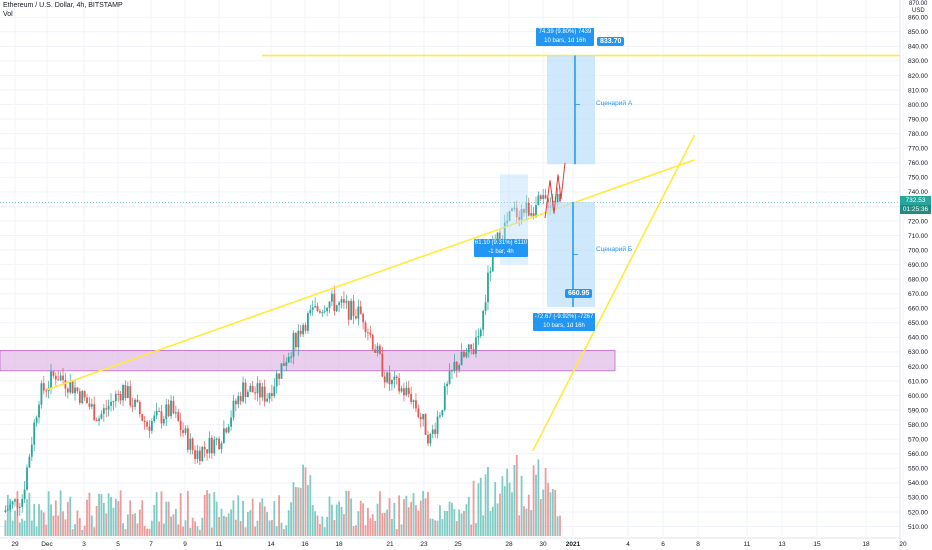 The width and height of the screenshot is (932, 550). I want to click on price-tick-label: 770.00, so click(918, 149).